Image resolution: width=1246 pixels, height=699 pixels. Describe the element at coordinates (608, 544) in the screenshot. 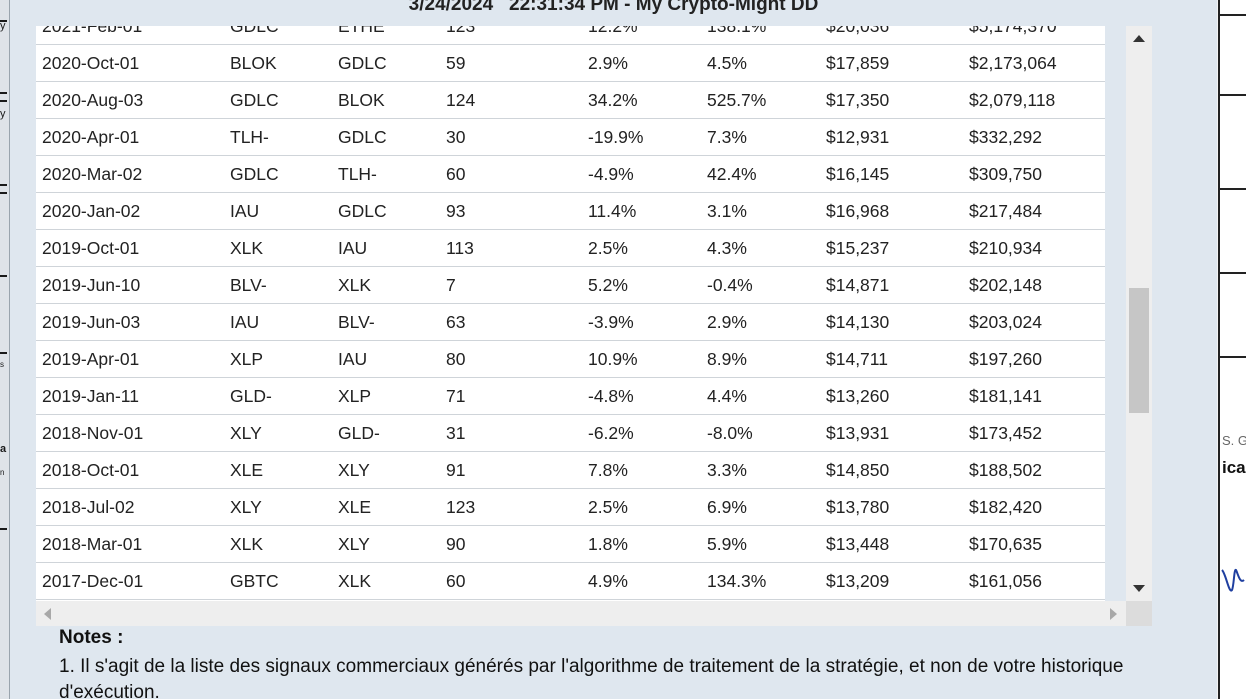

I see `trade-return-cell: 1.8%` at that location.